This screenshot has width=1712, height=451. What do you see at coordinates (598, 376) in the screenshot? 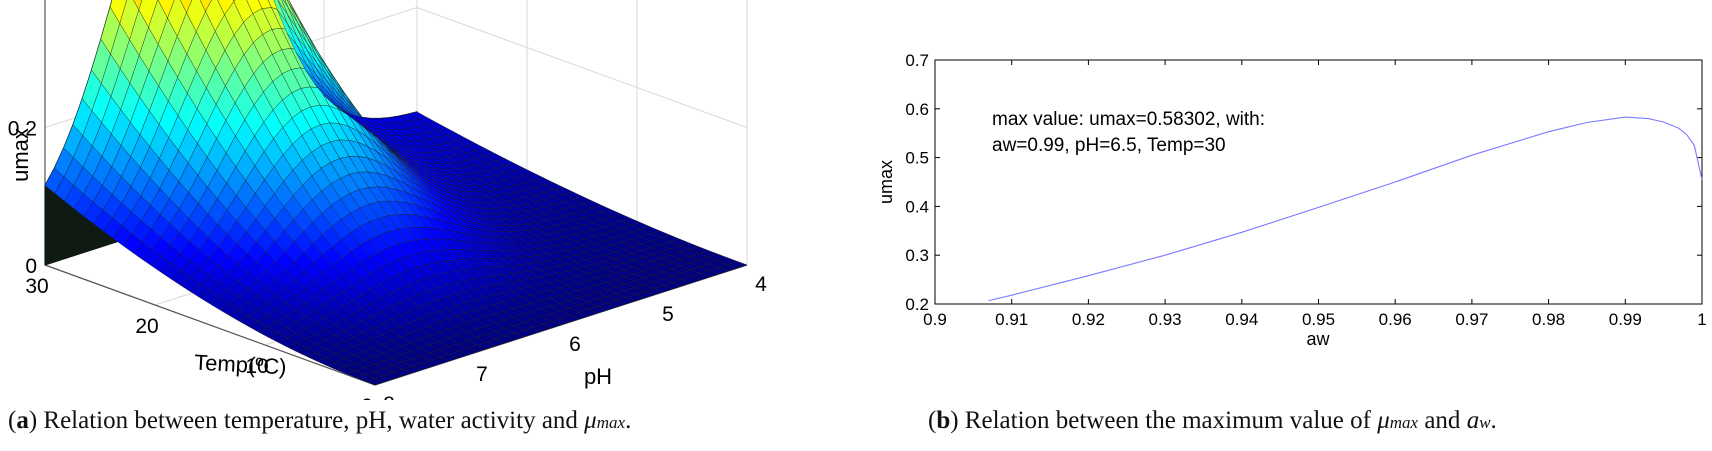
I see `ph-axis-label: pH` at bounding box center [598, 376].